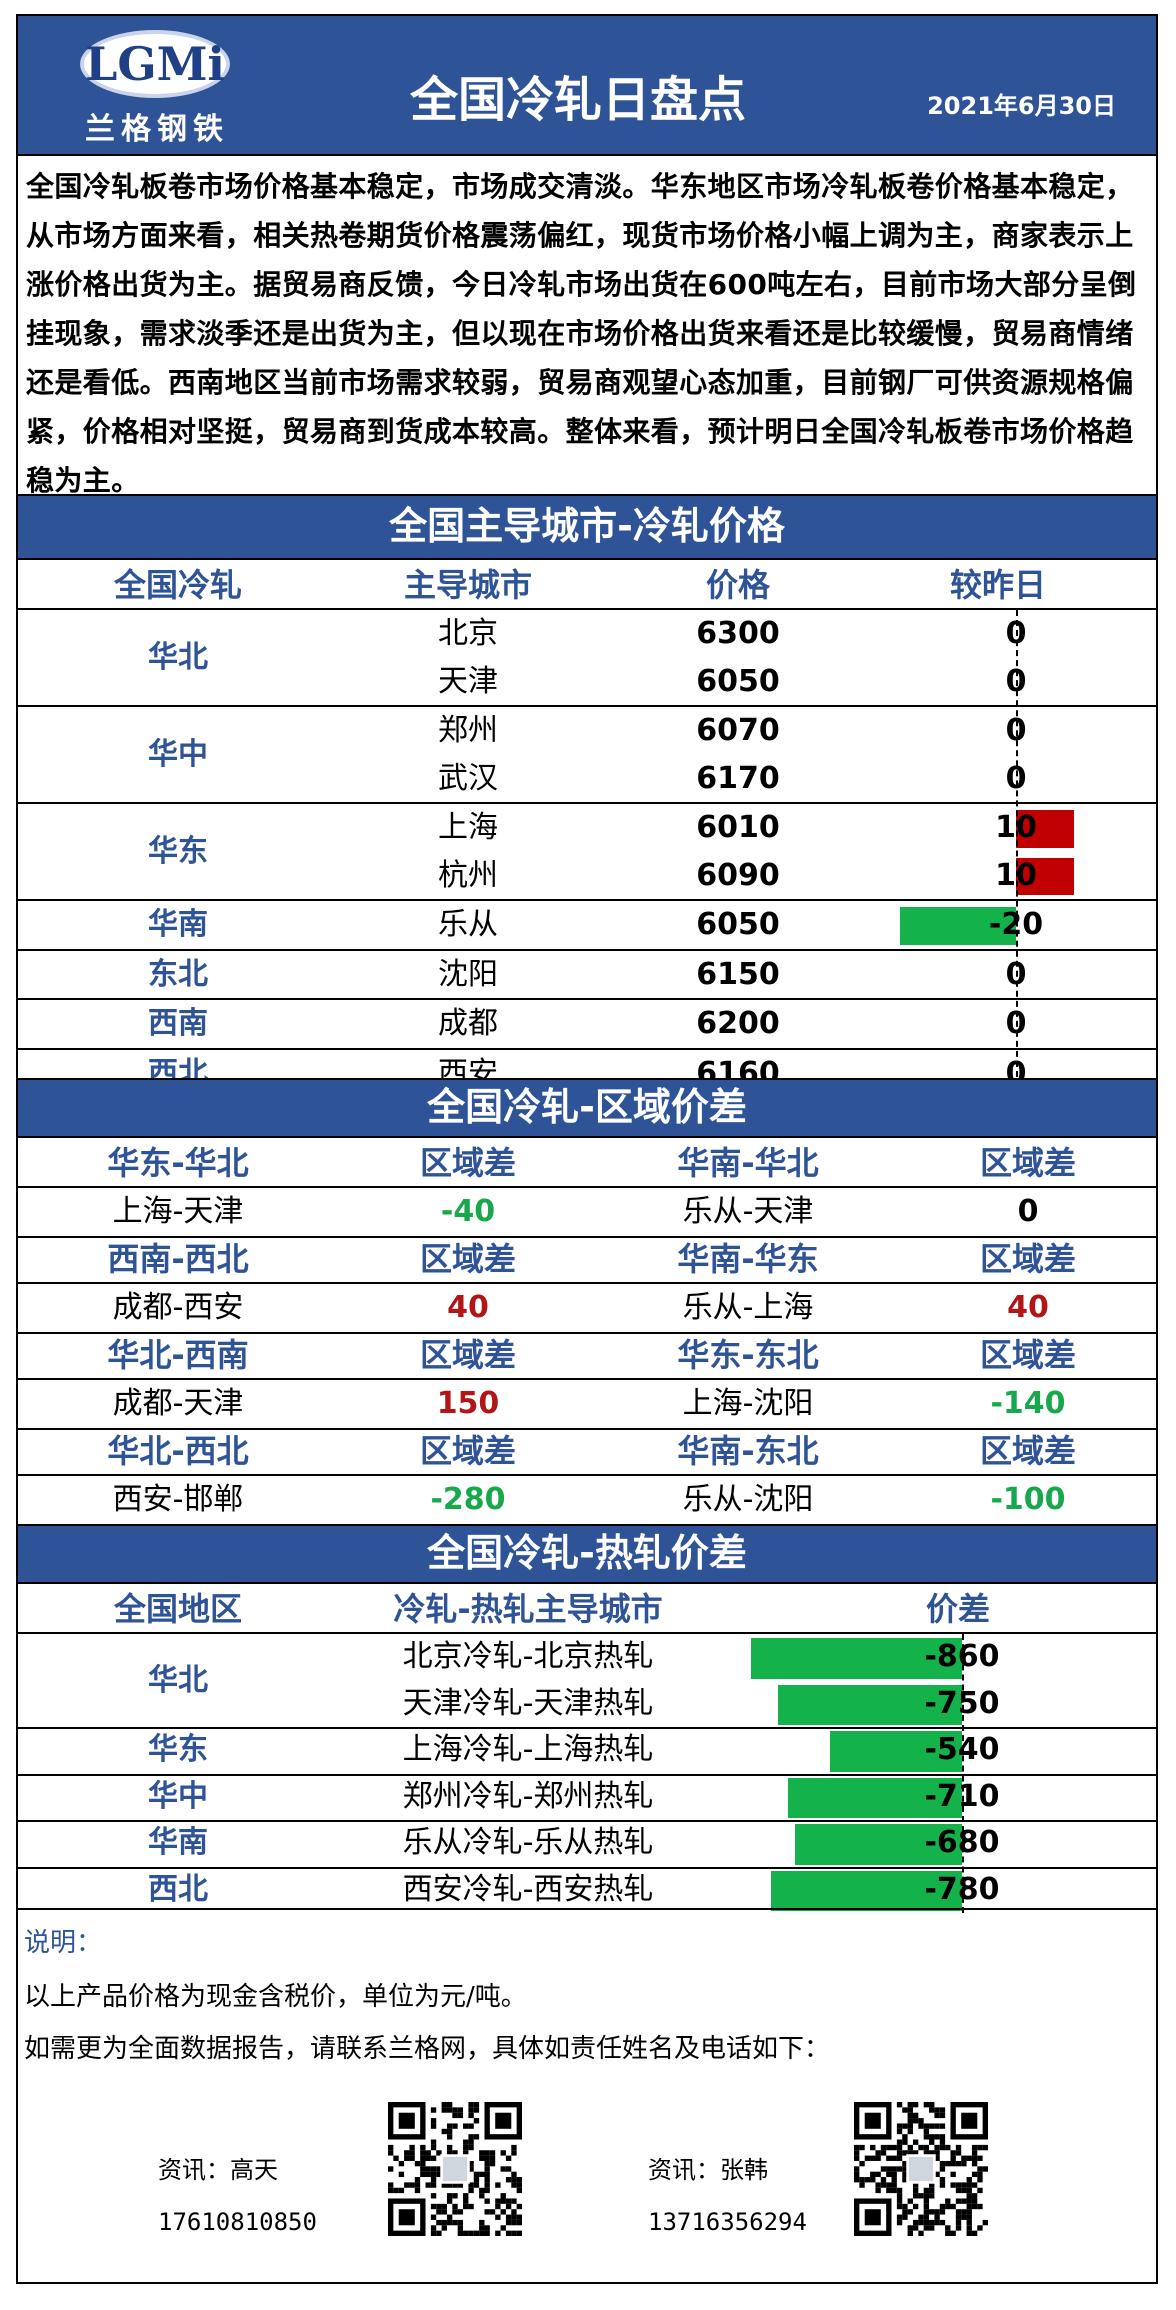 The height and width of the screenshot is (2310, 1176). What do you see at coordinates (178, 1889) in the screenshot?
I see `region-label: 西北` at bounding box center [178, 1889].